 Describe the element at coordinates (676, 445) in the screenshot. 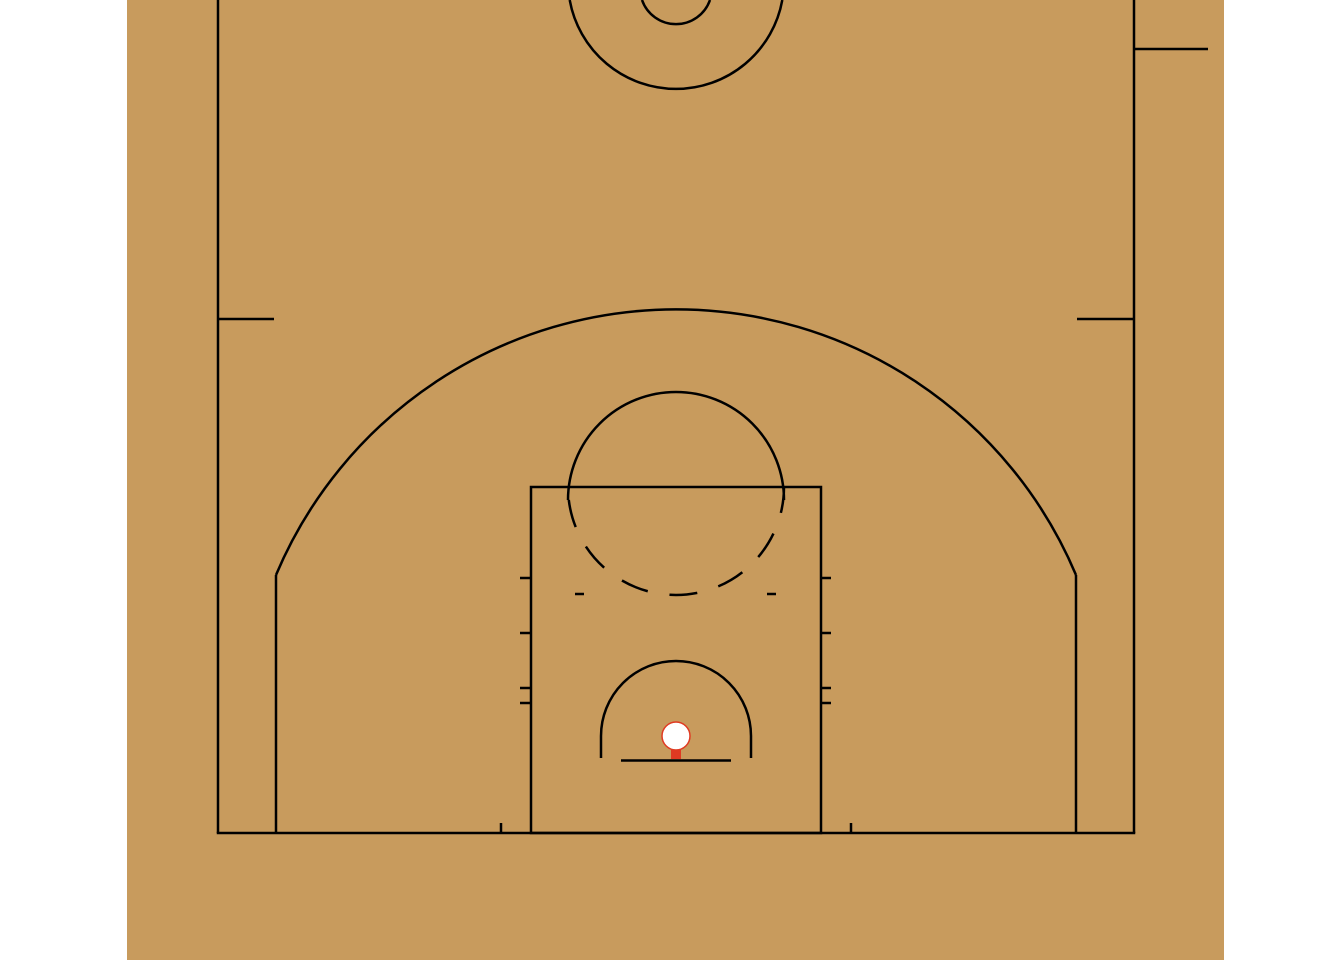

I see `free-throw-circle` at that location.